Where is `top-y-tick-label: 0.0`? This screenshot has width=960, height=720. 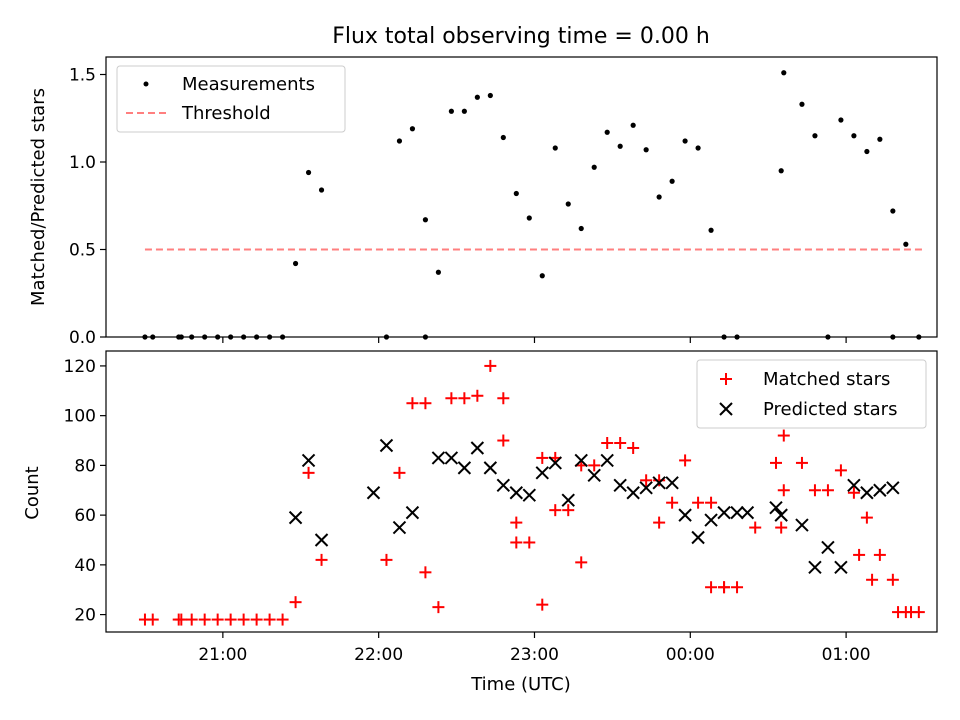
top-y-tick-label: 0.0 is located at coordinates (82, 338).